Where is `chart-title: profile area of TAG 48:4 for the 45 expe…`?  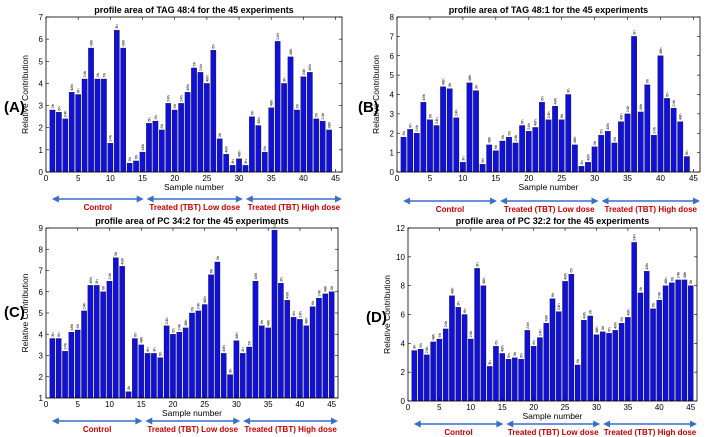
chart-title: profile area of TAG 48:4 for the 45 expe… is located at coordinates (193, 10).